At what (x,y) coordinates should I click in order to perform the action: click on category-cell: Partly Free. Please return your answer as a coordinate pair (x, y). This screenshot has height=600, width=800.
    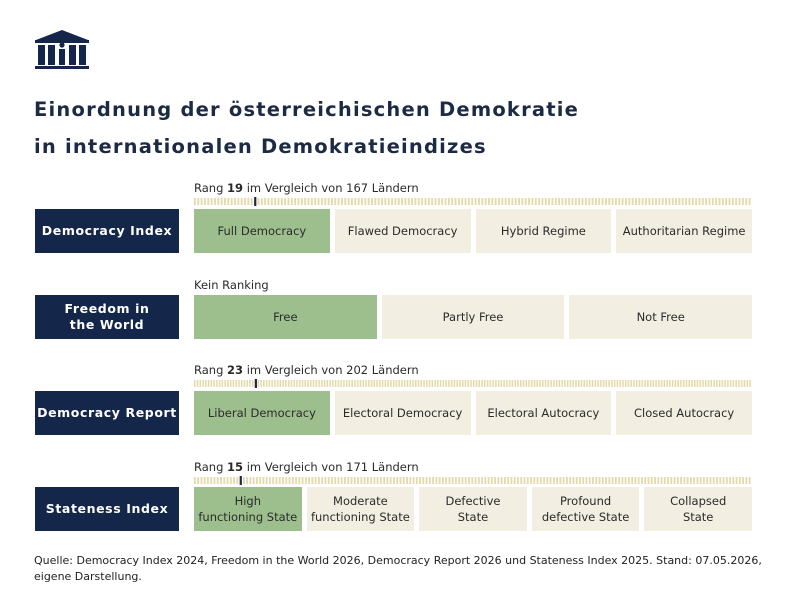
    Looking at the image, I should click on (473, 317).